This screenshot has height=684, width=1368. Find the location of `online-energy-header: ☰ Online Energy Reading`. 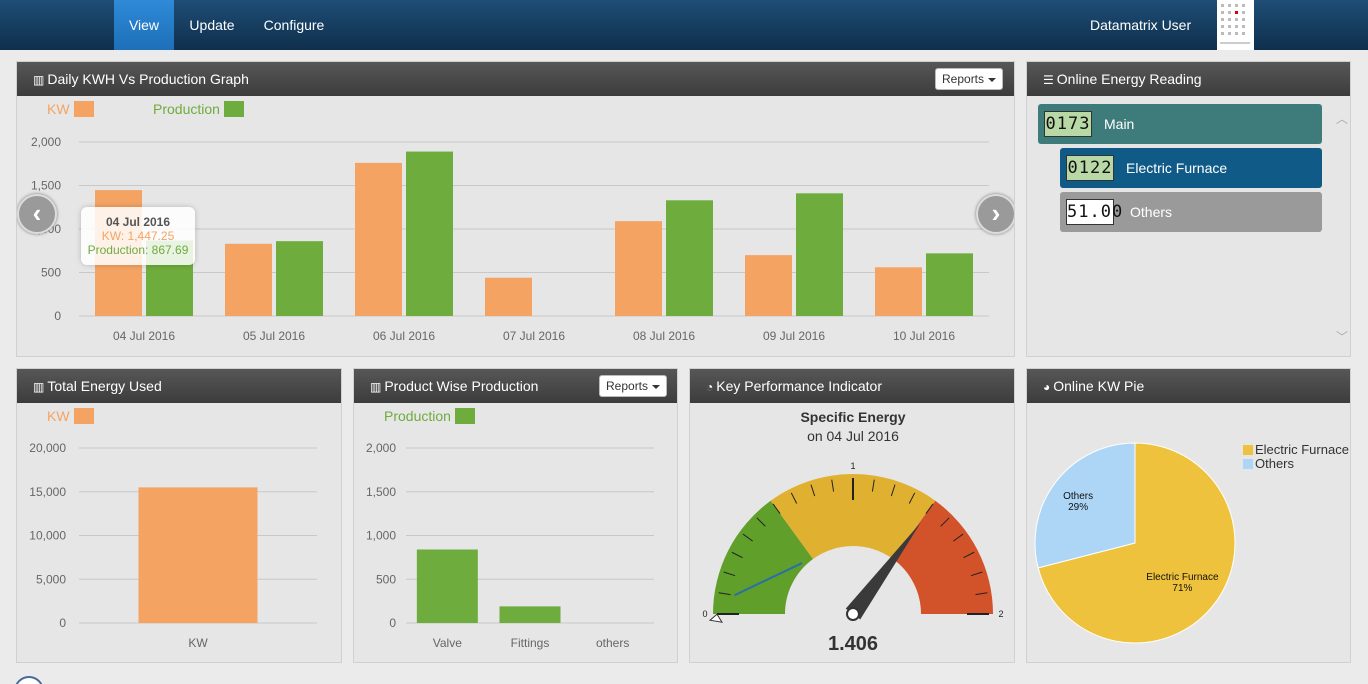

online-energy-header: ☰ Online Energy Reading is located at coordinates (1188, 79).